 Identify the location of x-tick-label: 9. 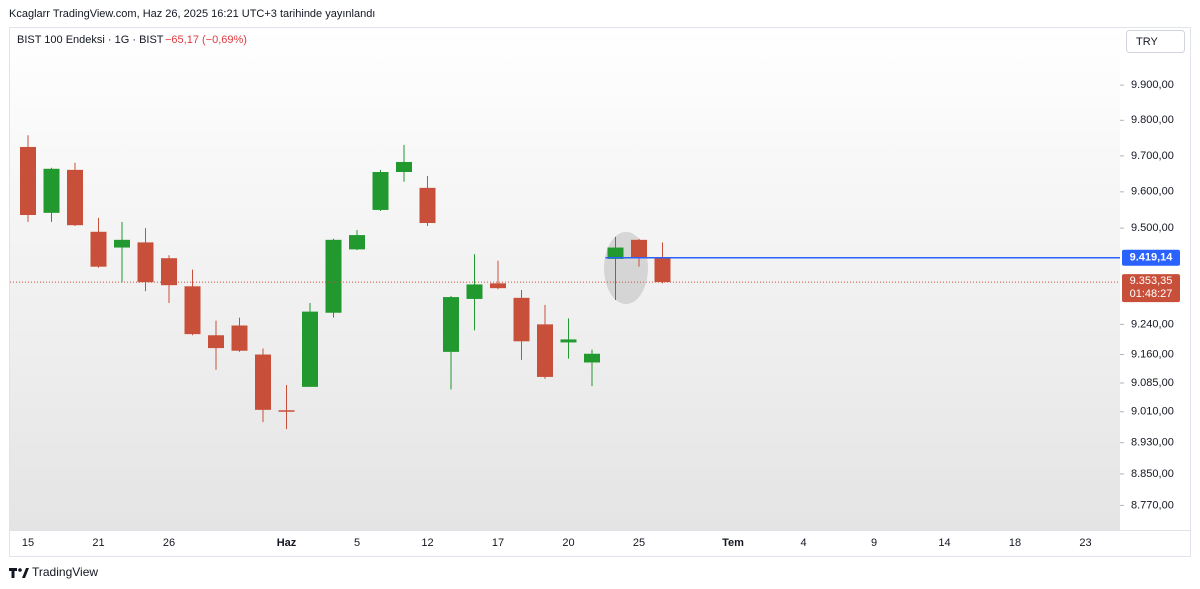
(874, 543).